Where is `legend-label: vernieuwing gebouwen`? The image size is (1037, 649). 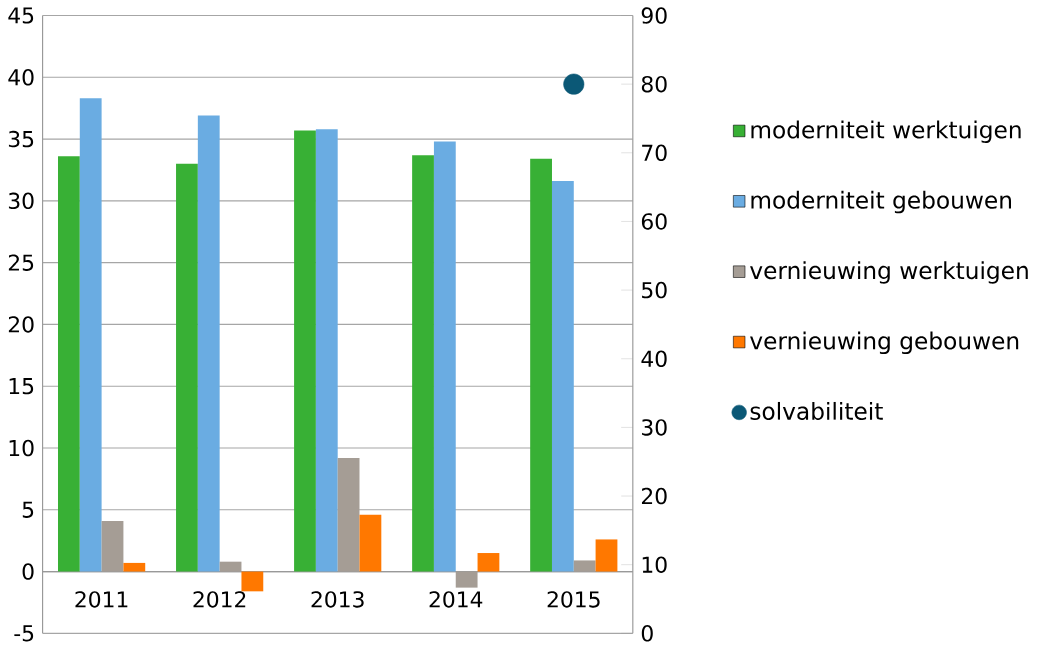
legend-label: vernieuwing gebouwen is located at coordinates (884, 343).